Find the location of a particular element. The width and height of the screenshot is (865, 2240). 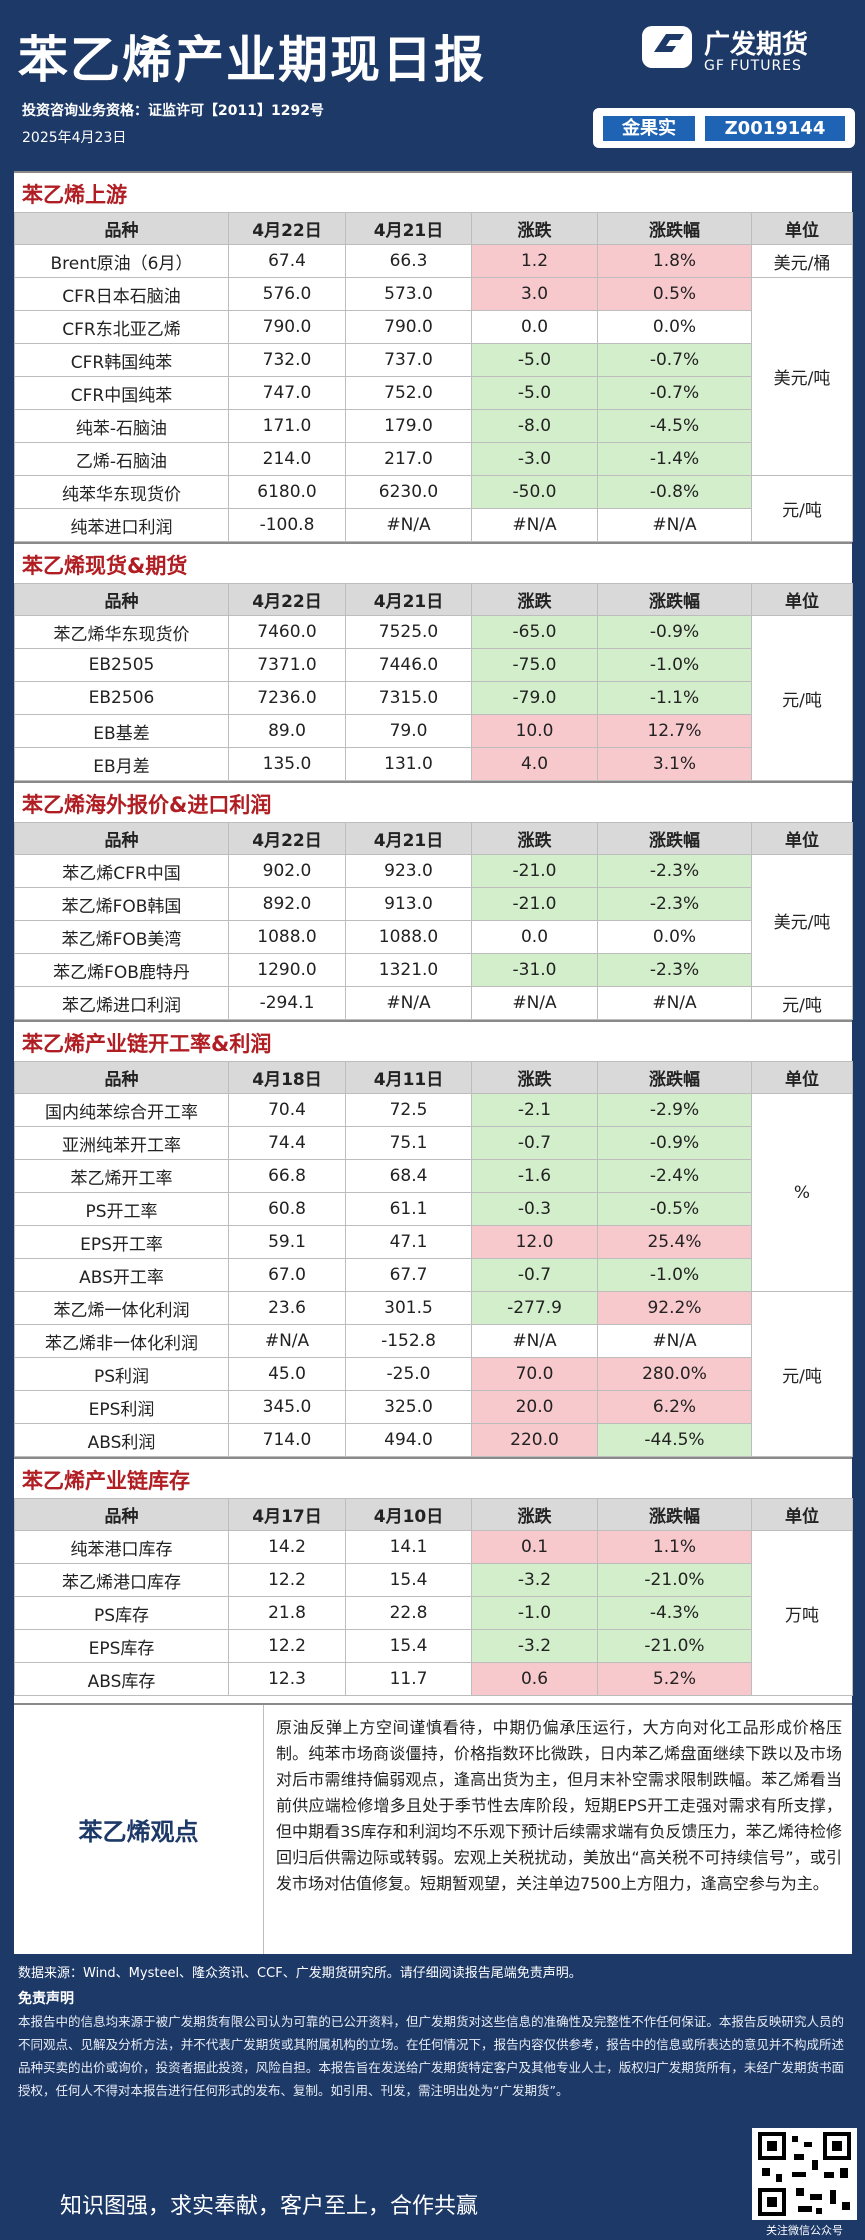

viewpoint-label: 苯乙烯观点 is located at coordinates (139, 1829).